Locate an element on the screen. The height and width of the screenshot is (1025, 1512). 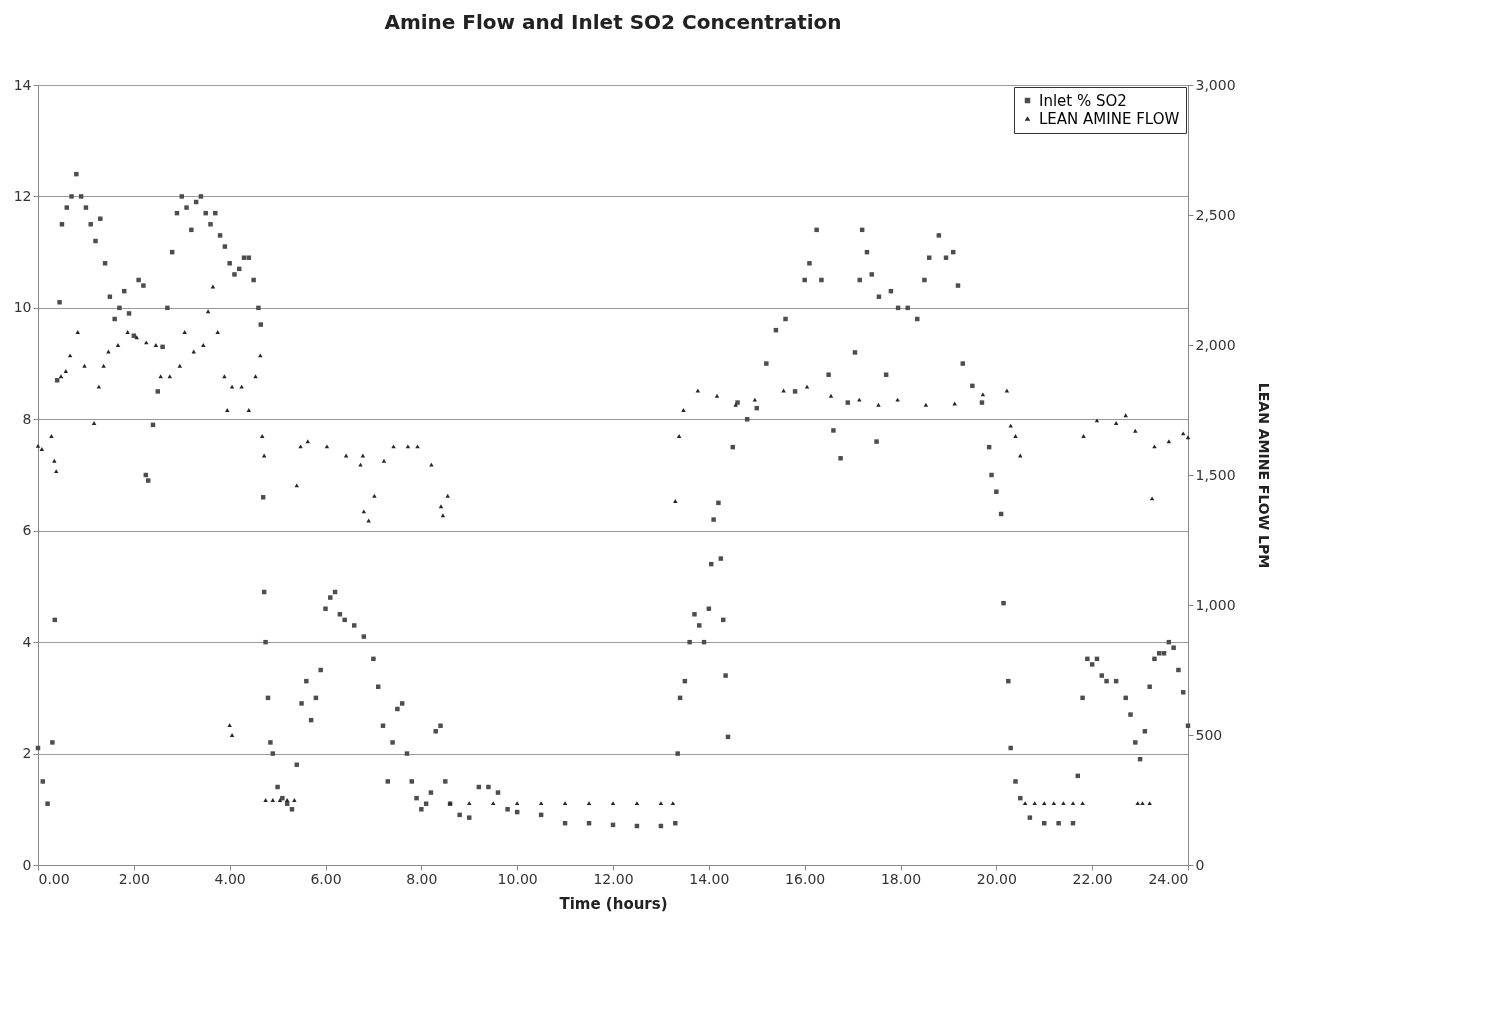
x-tick-label: 22.00 is located at coordinates (1092, 878).